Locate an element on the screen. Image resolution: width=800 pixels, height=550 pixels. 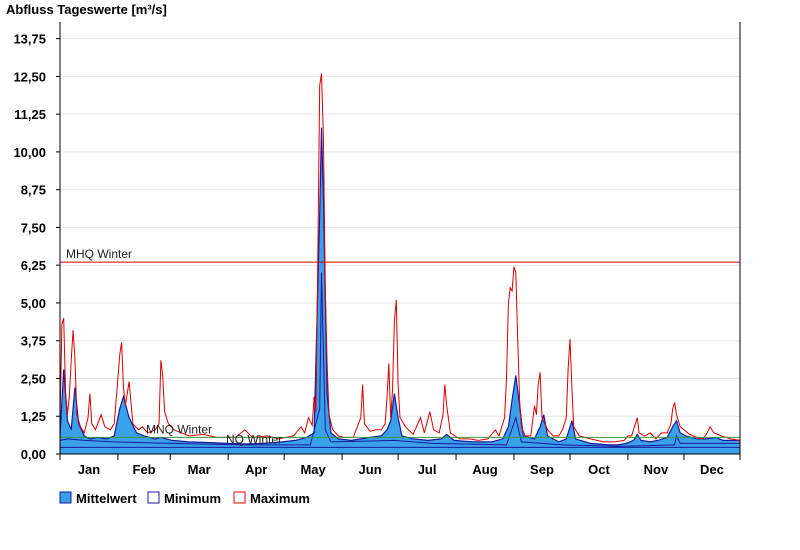
y-tick-label: 3,75 is located at coordinates (33, 341).